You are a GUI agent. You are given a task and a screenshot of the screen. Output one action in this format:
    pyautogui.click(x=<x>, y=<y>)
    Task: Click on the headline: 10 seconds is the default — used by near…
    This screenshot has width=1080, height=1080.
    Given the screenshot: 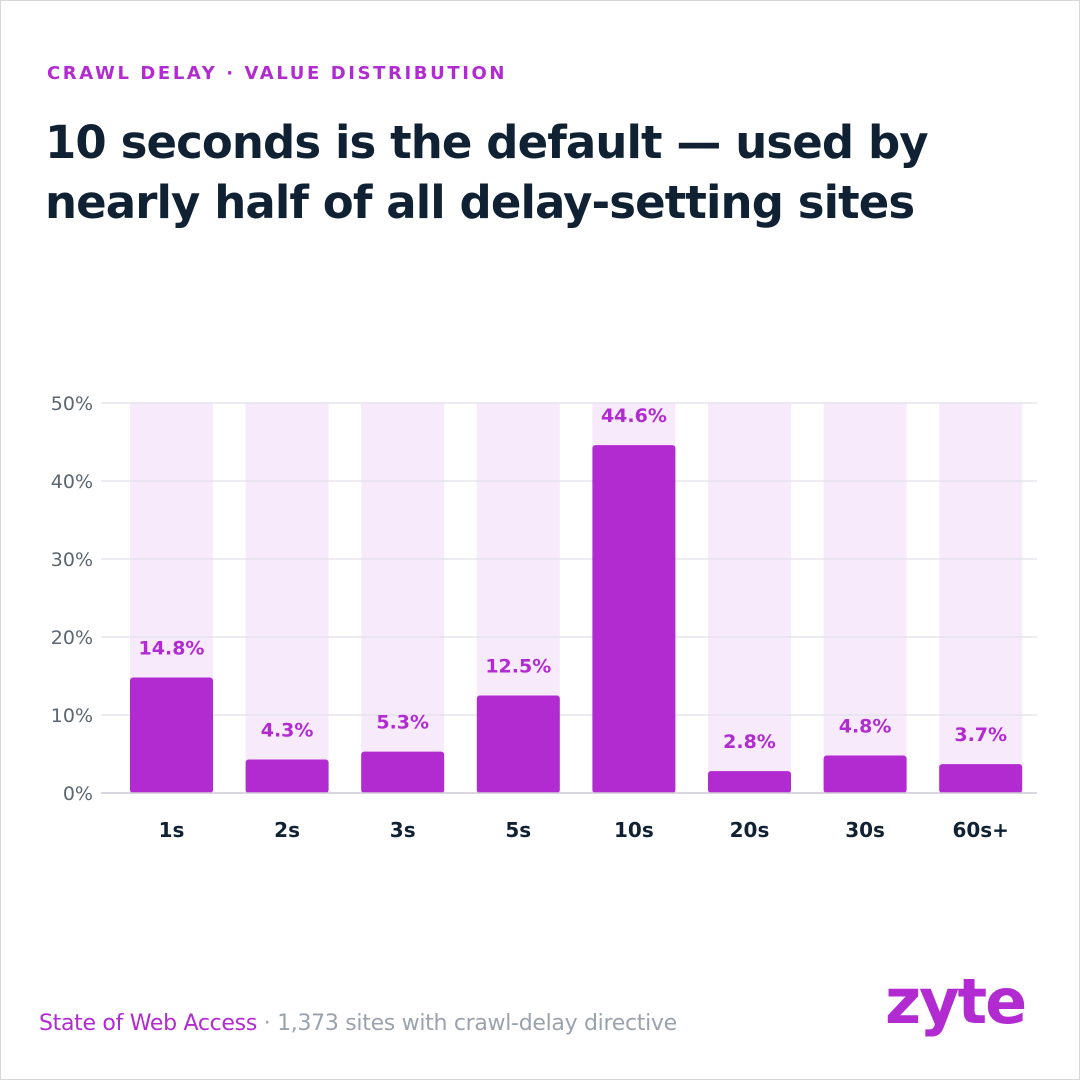 What is the action you would take?
    pyautogui.click(x=487, y=172)
    